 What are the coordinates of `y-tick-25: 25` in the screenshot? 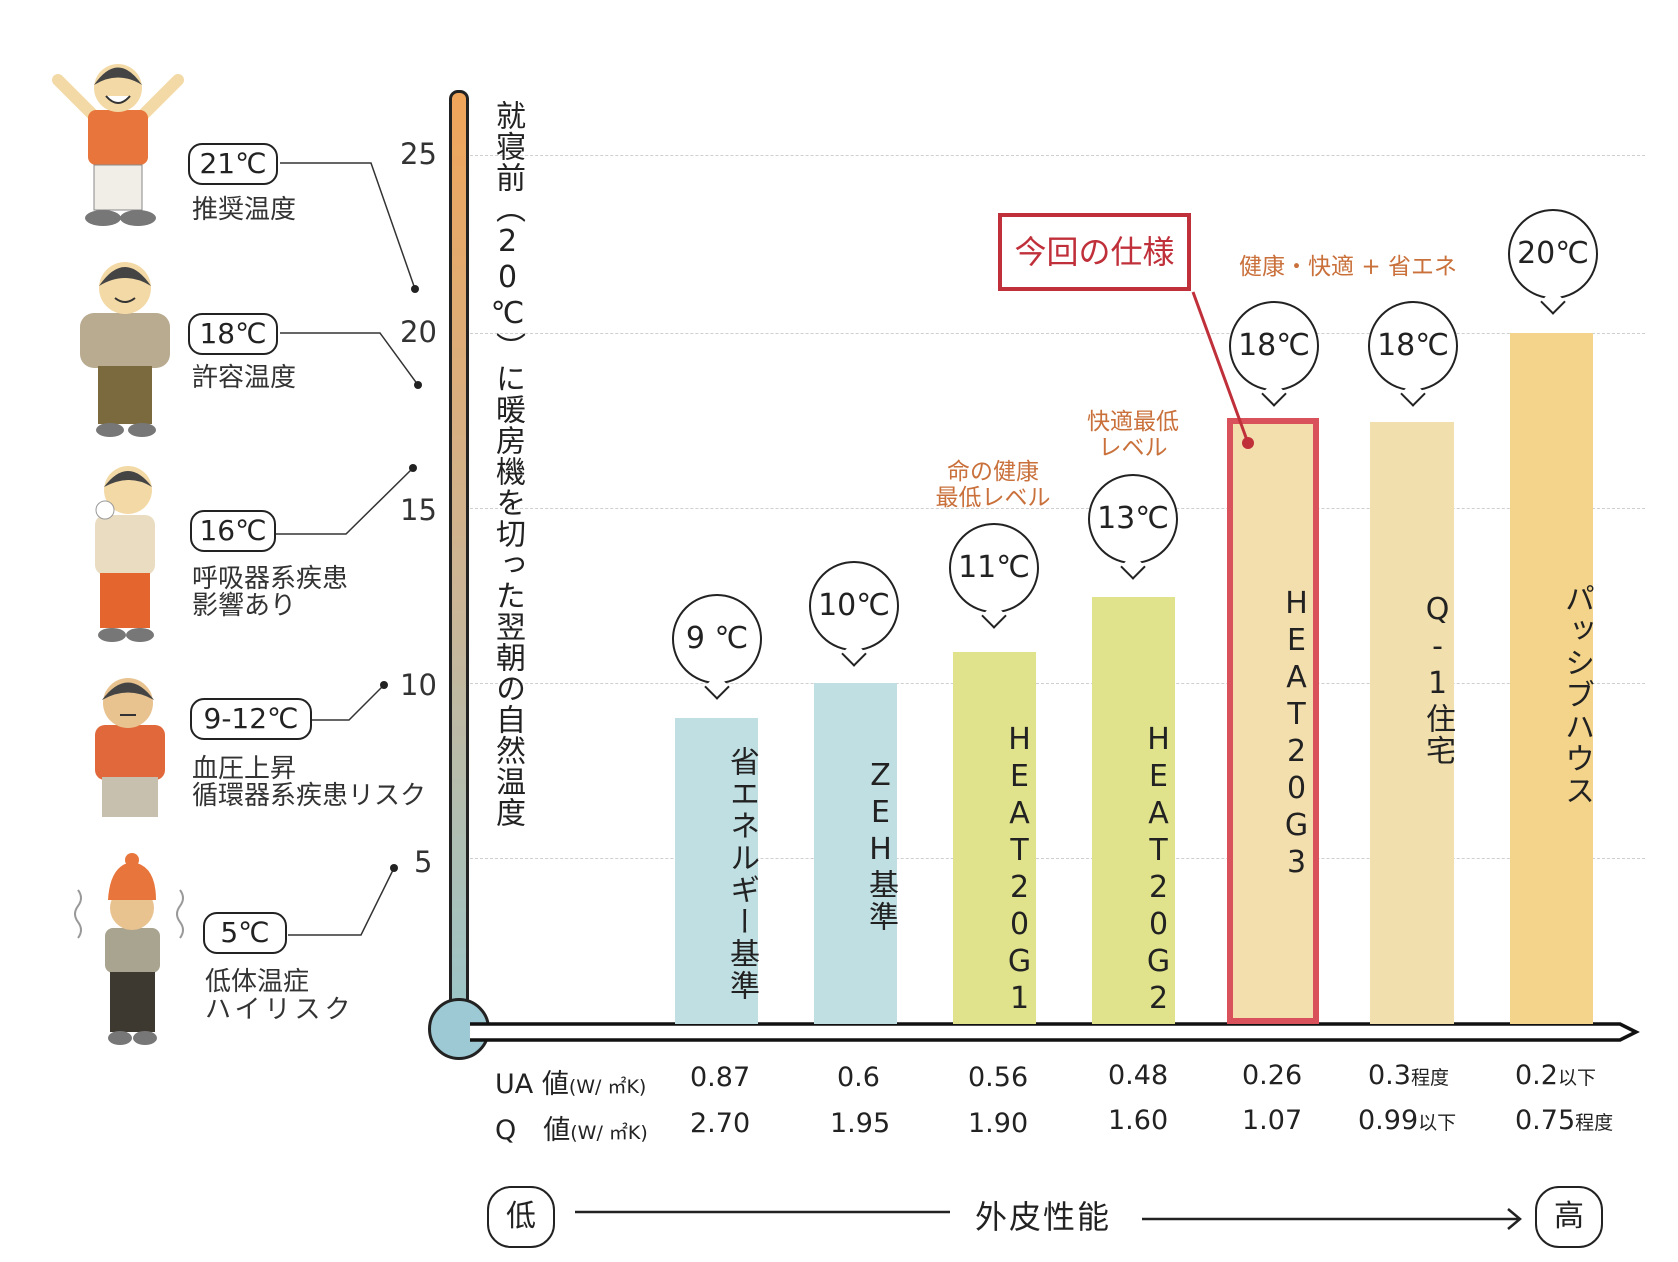 It's located at (418, 154).